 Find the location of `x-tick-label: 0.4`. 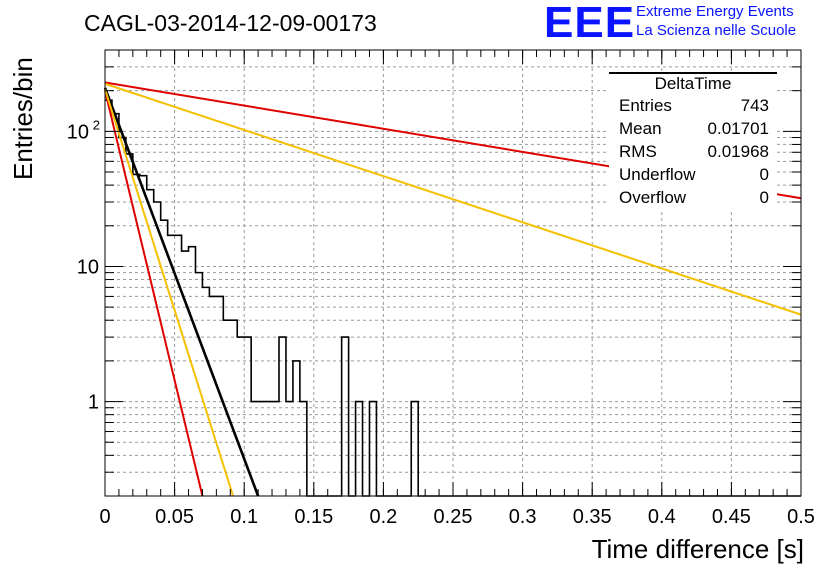

x-tick-label: 0.4 is located at coordinates (662, 517).